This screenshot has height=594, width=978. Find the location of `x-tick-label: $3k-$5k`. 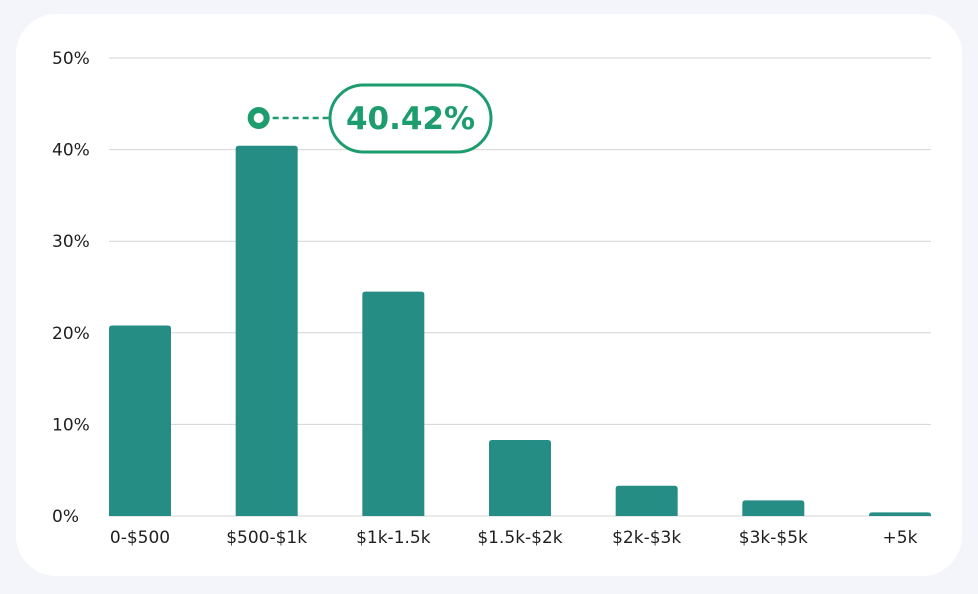

x-tick-label: $3k-$5k is located at coordinates (773, 538).